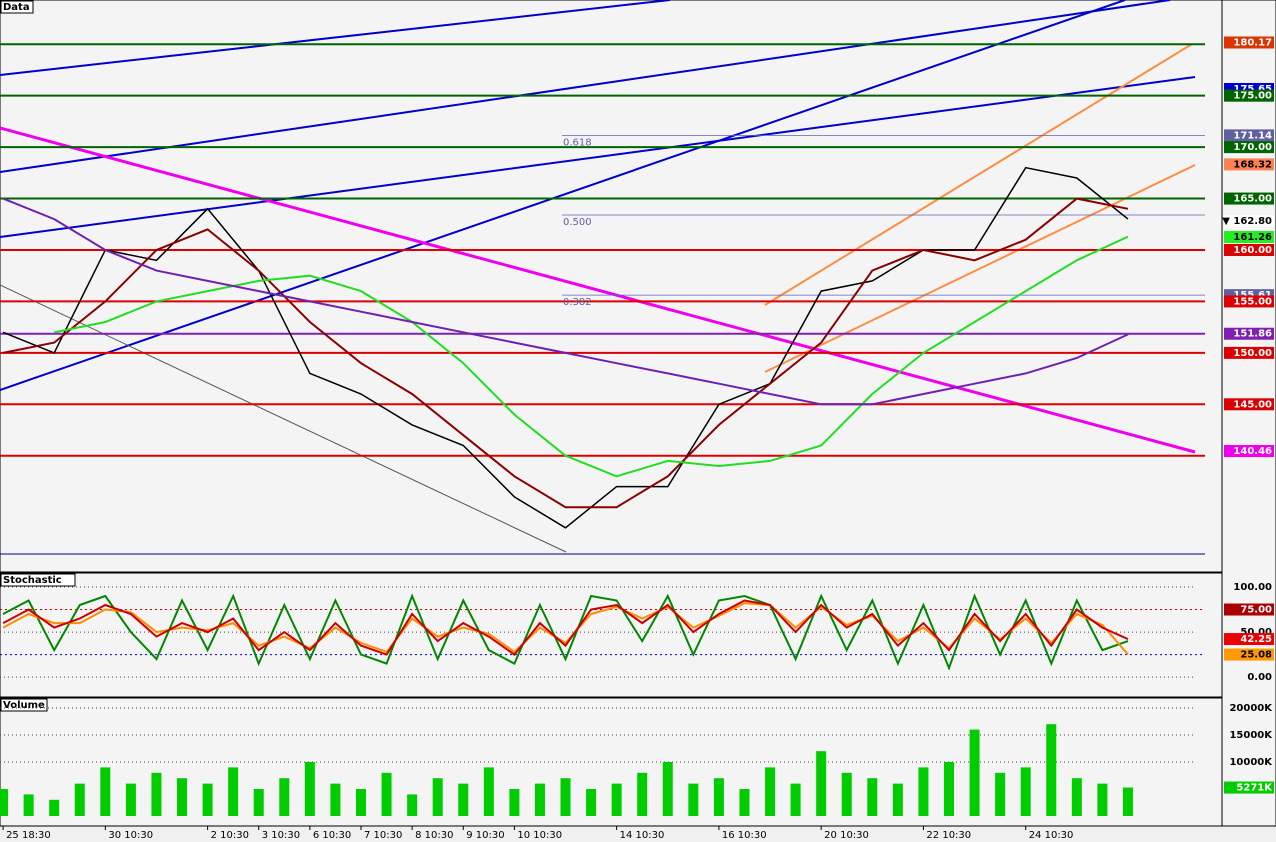 This screenshot has height=842, width=1276. What do you see at coordinates (1252, 96) in the screenshot?
I see `price-tag-label: 175.00` at bounding box center [1252, 96].